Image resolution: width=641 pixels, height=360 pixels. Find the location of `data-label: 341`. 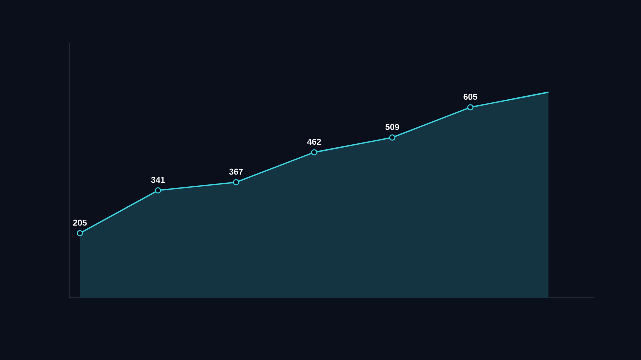

data-label: 341 is located at coordinates (158, 180).